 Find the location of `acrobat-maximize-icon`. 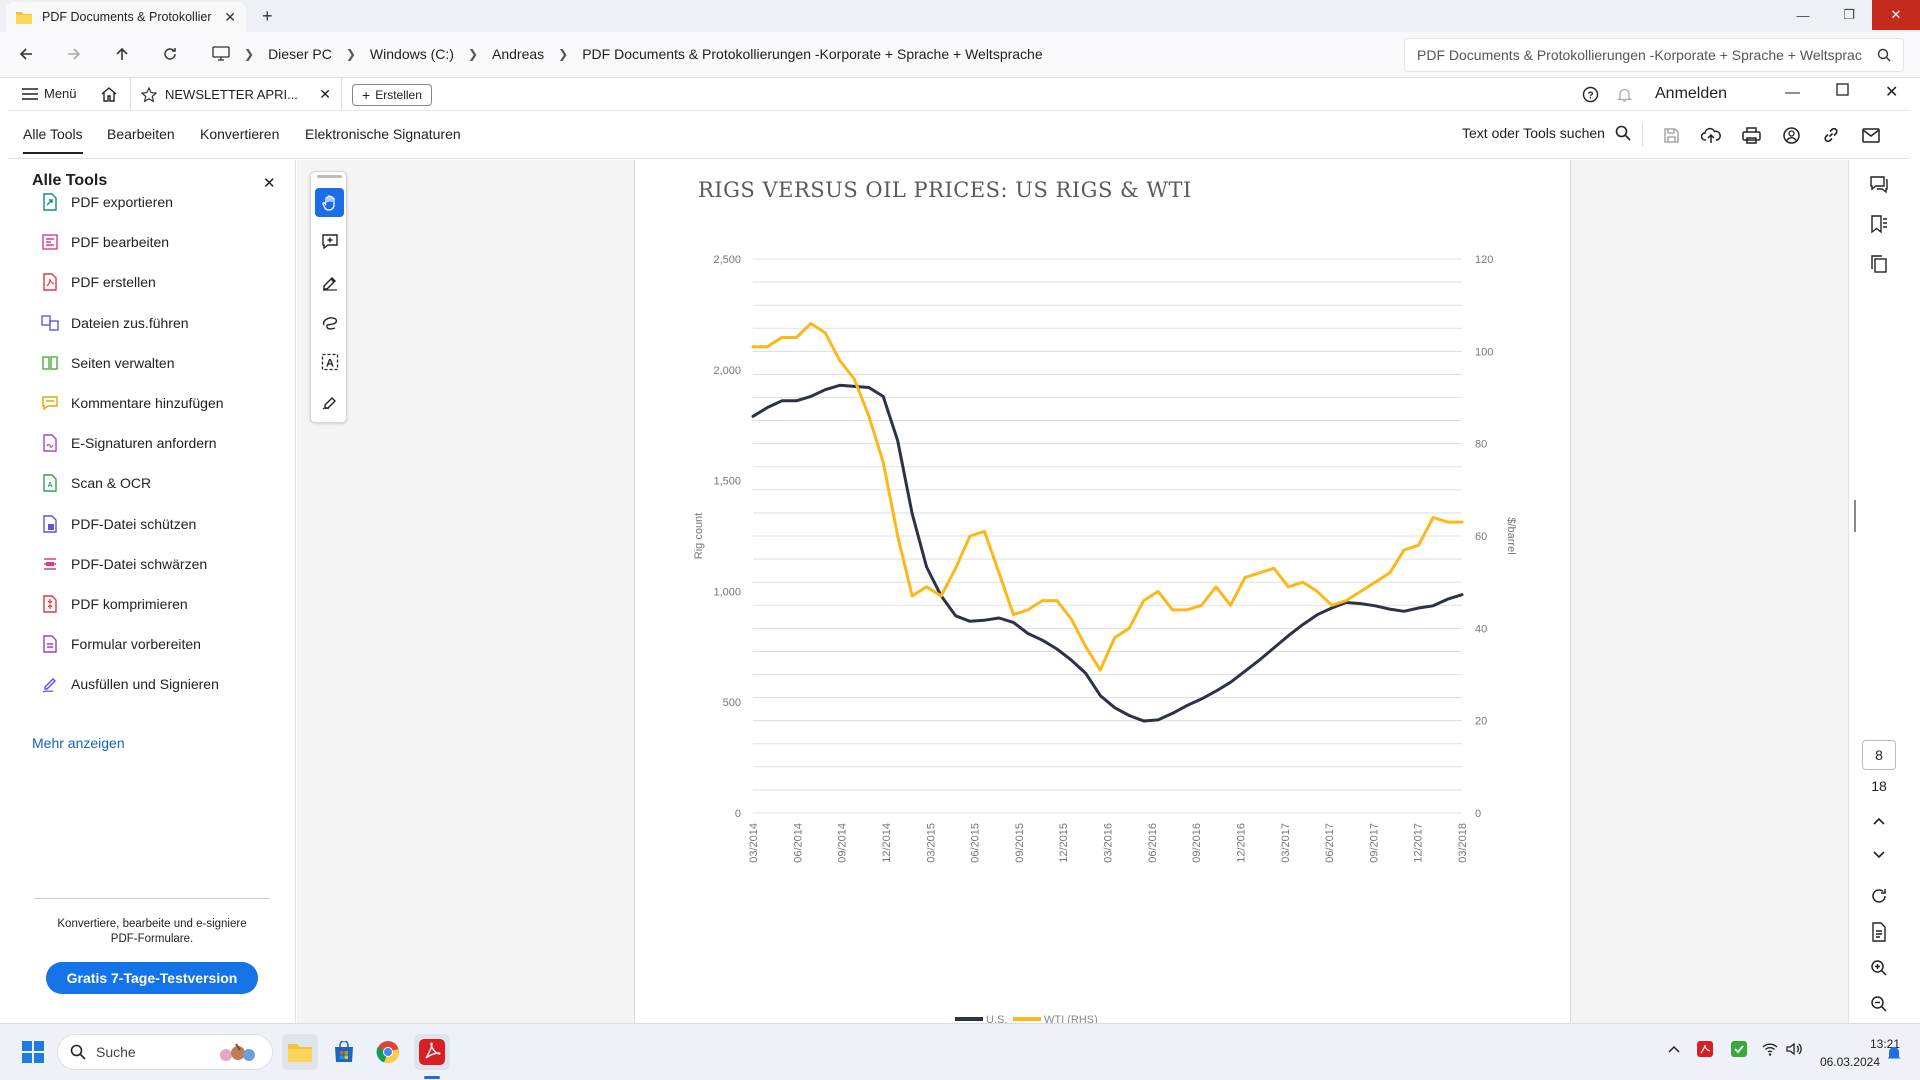

acrobat-maximize-icon is located at coordinates (1842, 89).